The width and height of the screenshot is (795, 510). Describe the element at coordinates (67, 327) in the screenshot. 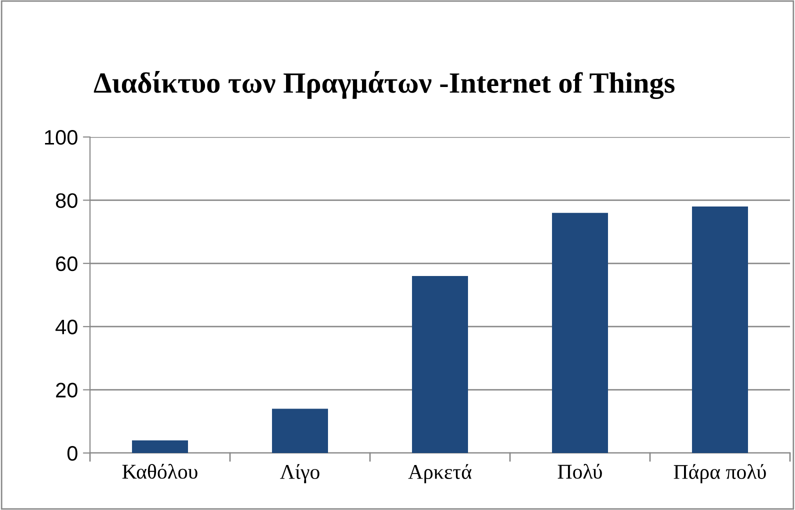

I see `y-tick-label: 40` at that location.